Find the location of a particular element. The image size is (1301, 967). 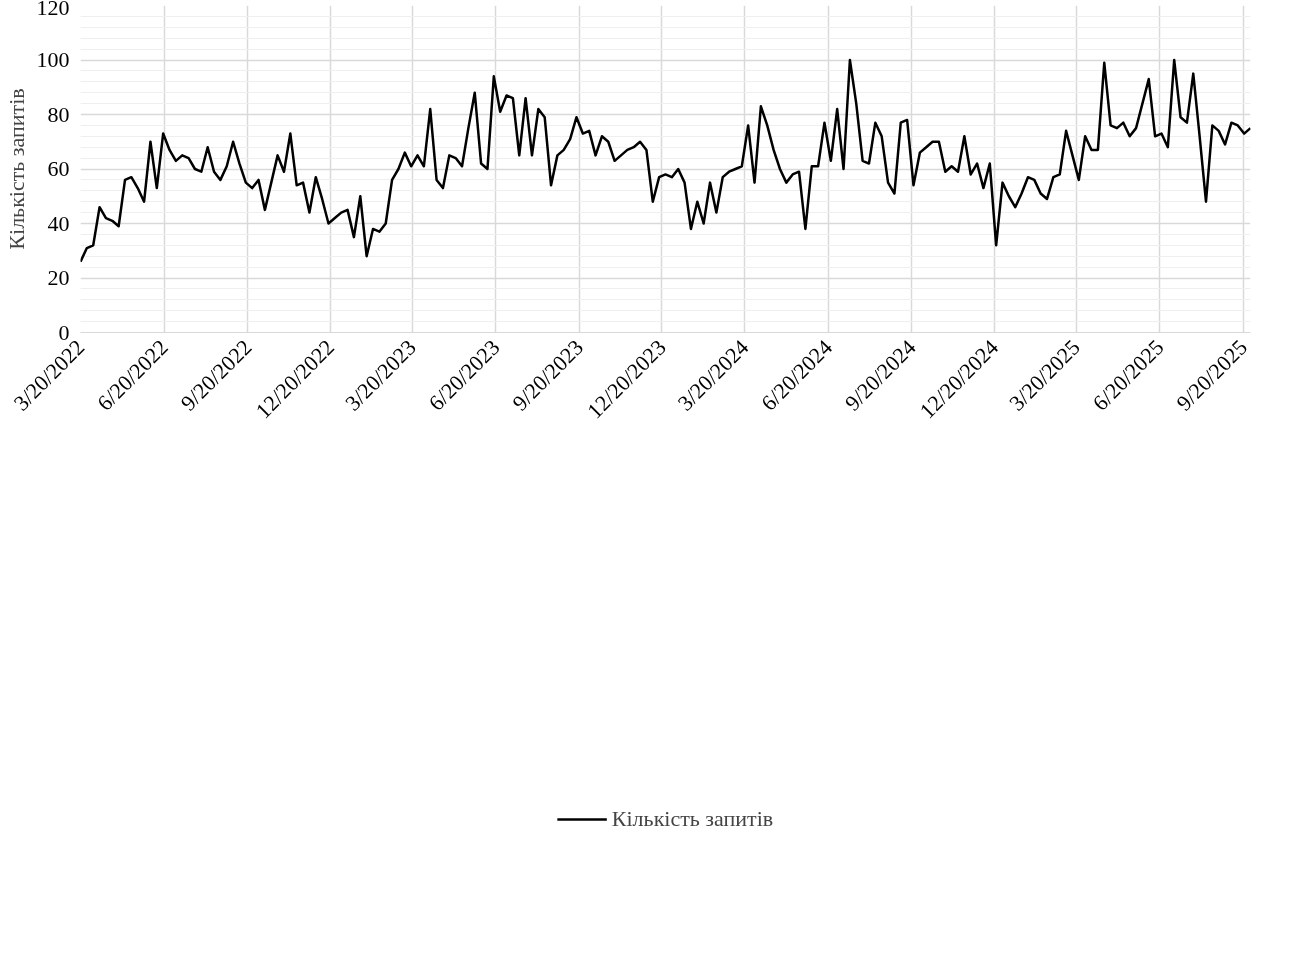

y-tick-label: 60 is located at coordinates (58, 168).